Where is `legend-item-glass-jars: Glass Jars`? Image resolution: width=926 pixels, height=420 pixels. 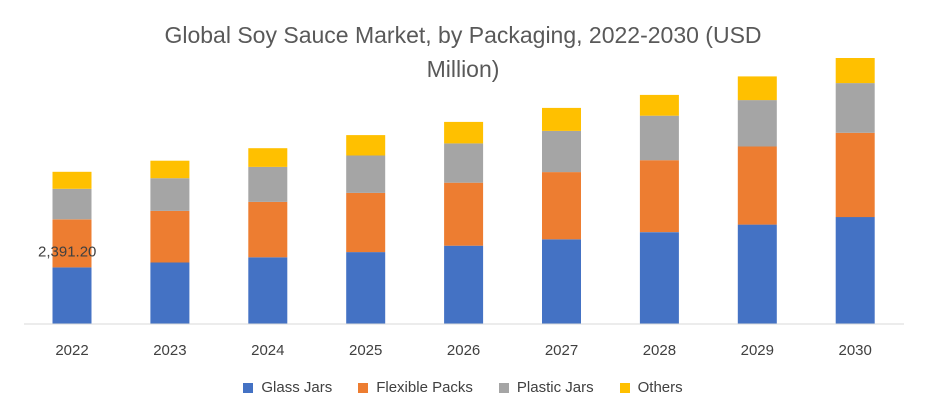 legend-item-glass-jars: Glass Jars is located at coordinates (287, 387).